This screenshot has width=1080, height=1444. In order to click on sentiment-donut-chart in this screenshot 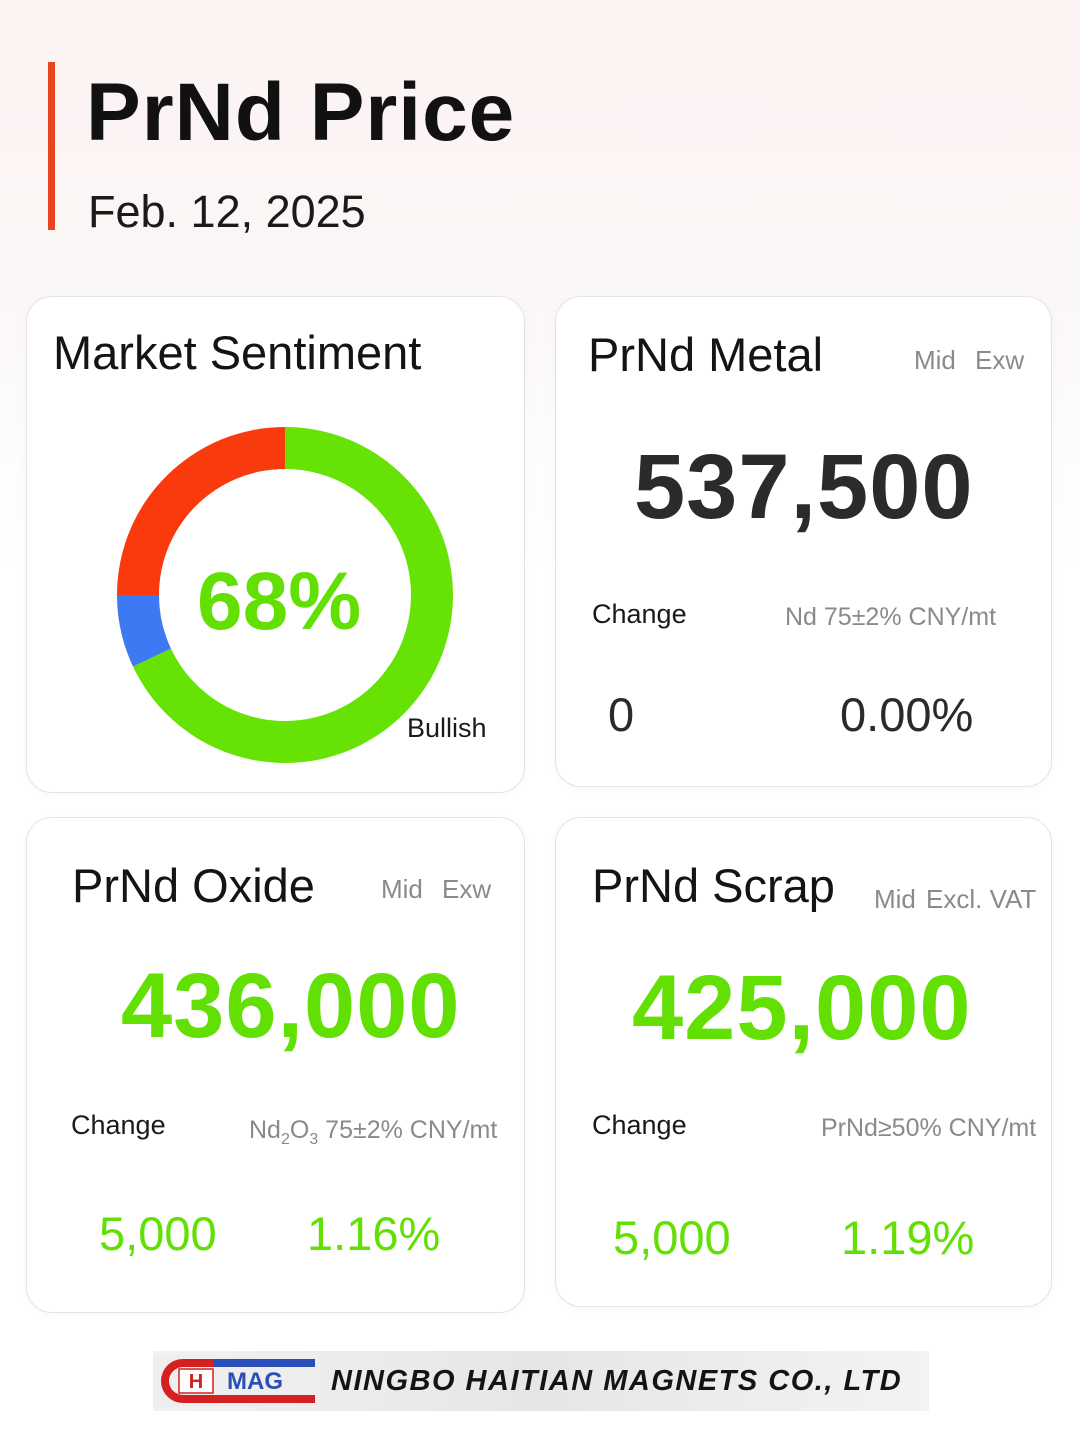, I will do `click(285, 595)`.